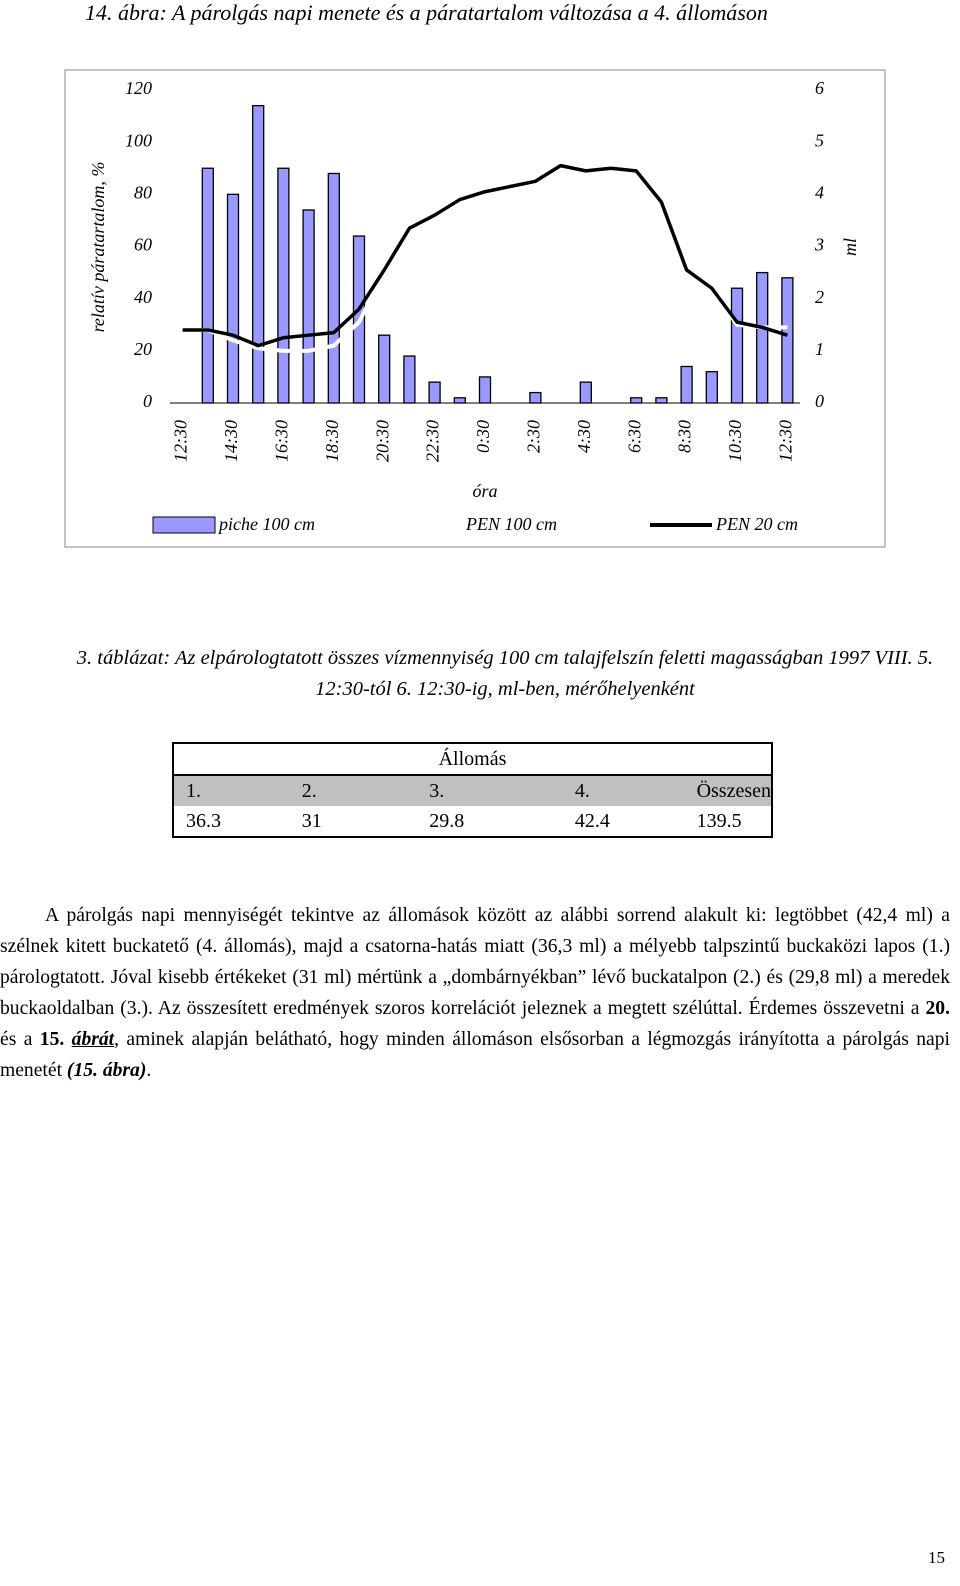 The width and height of the screenshot is (960, 1586). I want to click on table-title: Állomás, so click(472, 759).